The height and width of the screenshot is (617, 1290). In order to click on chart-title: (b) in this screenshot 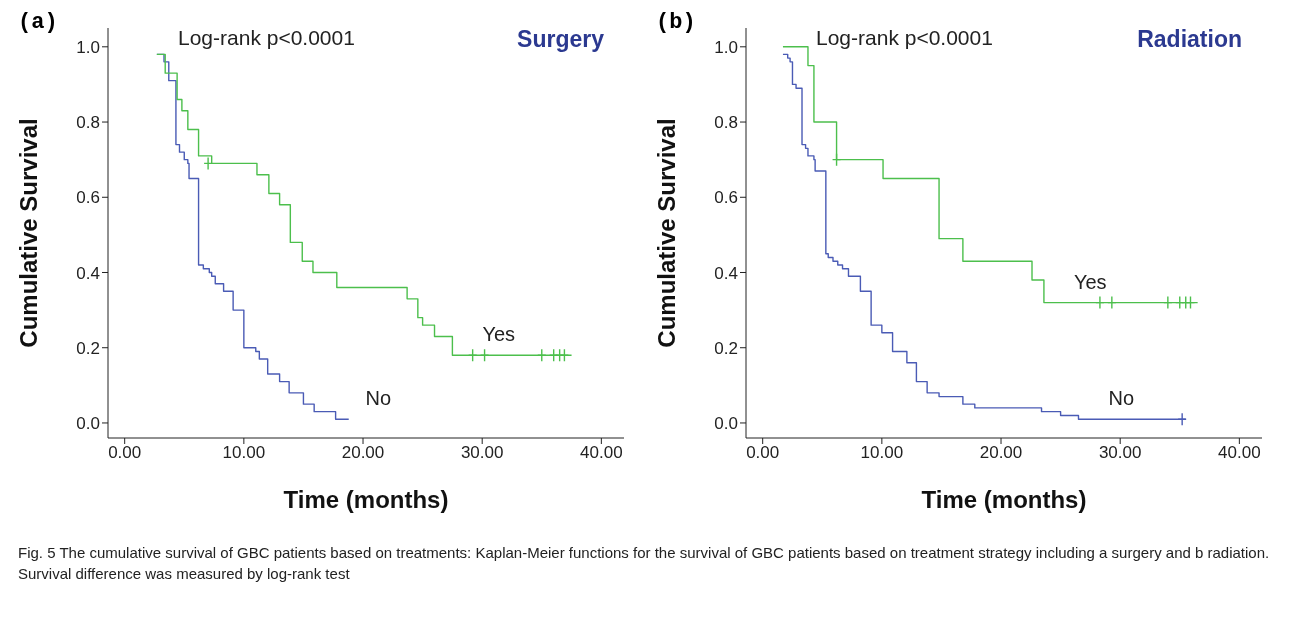, I will do `click(676, 22)`.